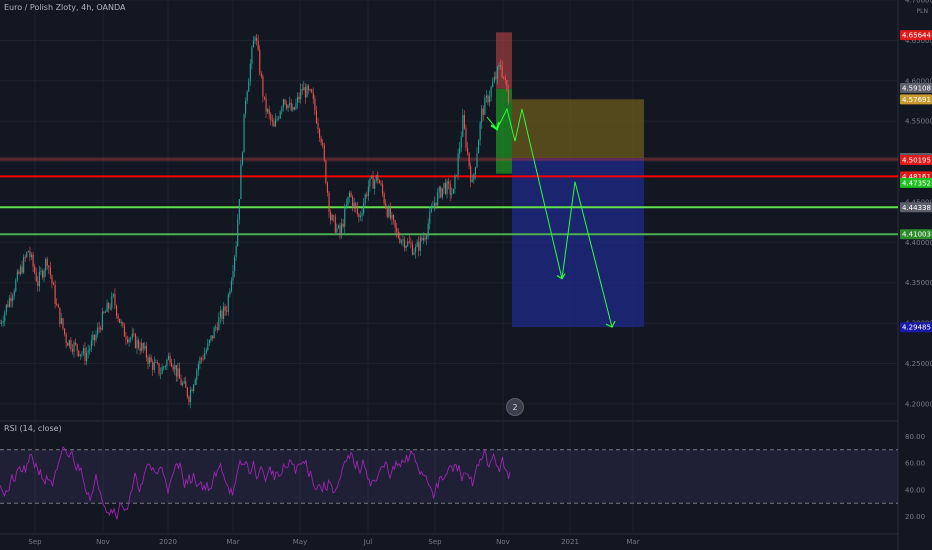 This screenshot has width=932, height=550. I want to click on symbol-title: Euro / Polish Zloty, 4h, OANDA, so click(65, 7).